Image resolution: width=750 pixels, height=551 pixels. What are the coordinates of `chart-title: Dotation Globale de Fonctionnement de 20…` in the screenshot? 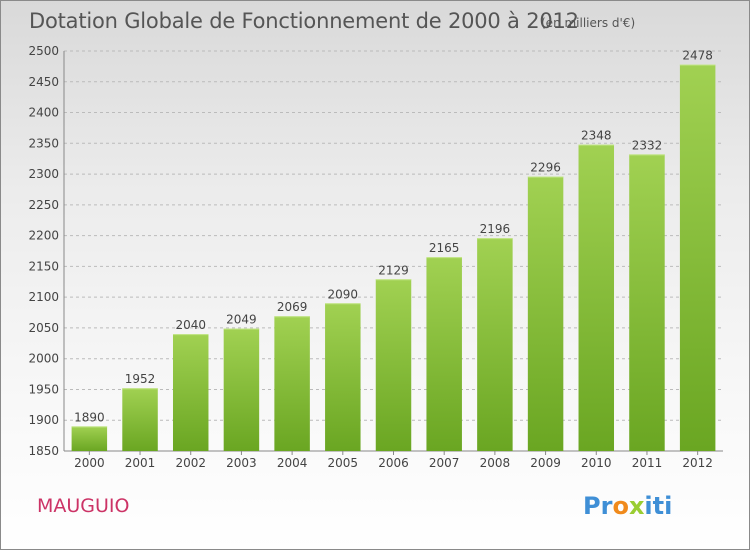 It's located at (304, 21).